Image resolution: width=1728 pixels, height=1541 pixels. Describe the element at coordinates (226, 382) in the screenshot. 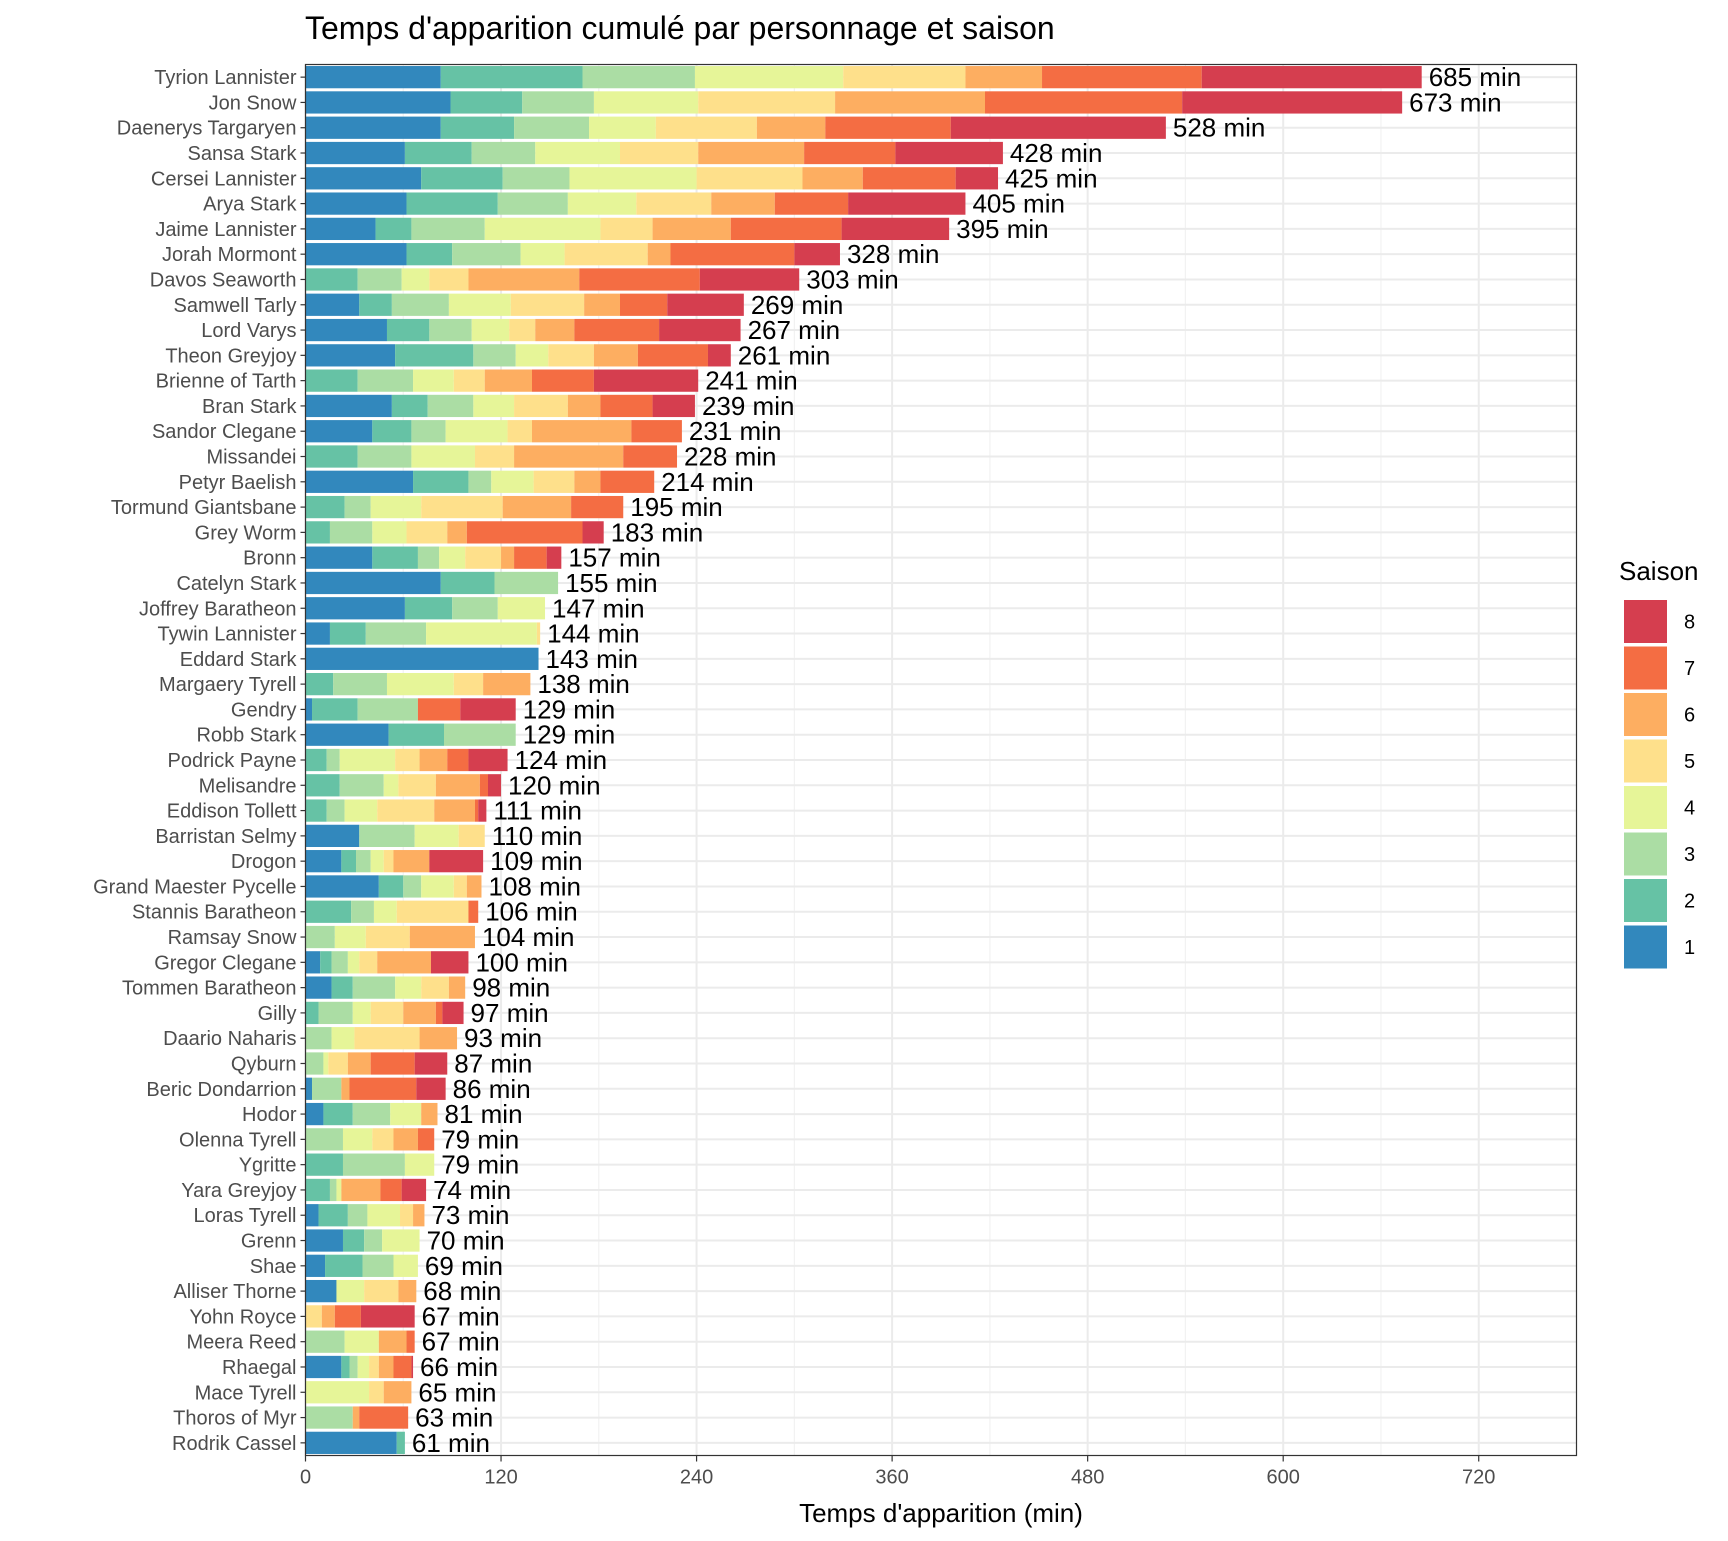

I see `y-tick-label: Brienne of Tarth` at that location.